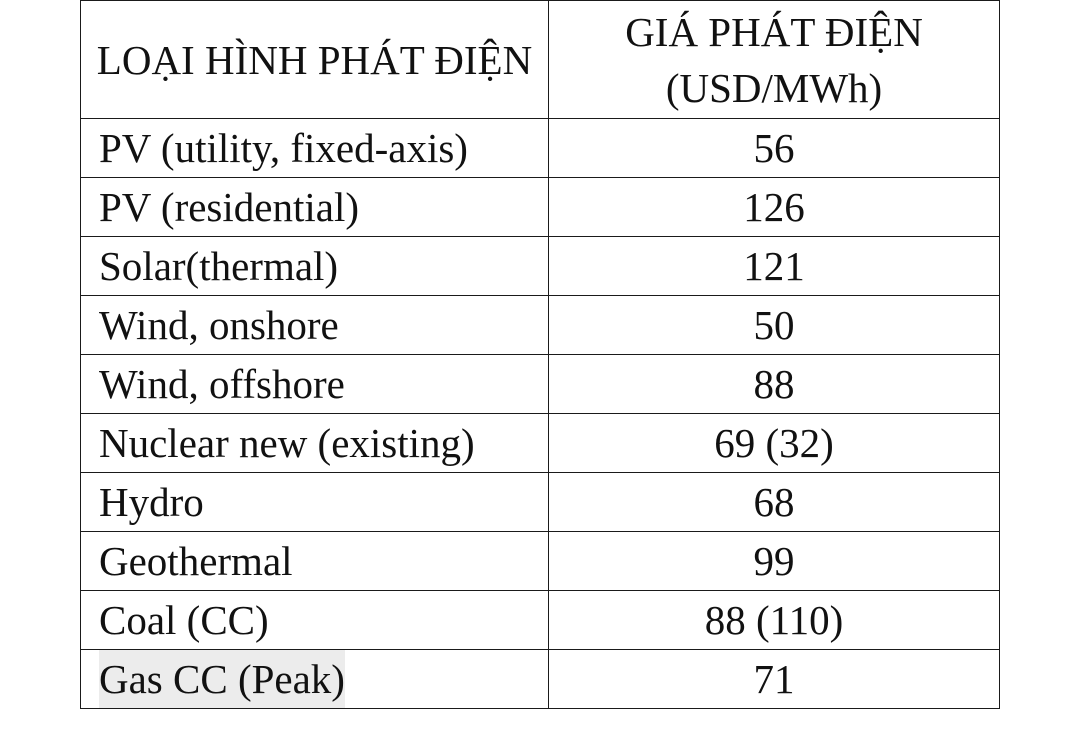 The height and width of the screenshot is (733, 1080). What do you see at coordinates (774, 207) in the screenshot?
I see `generation-price-cell: 126` at bounding box center [774, 207].